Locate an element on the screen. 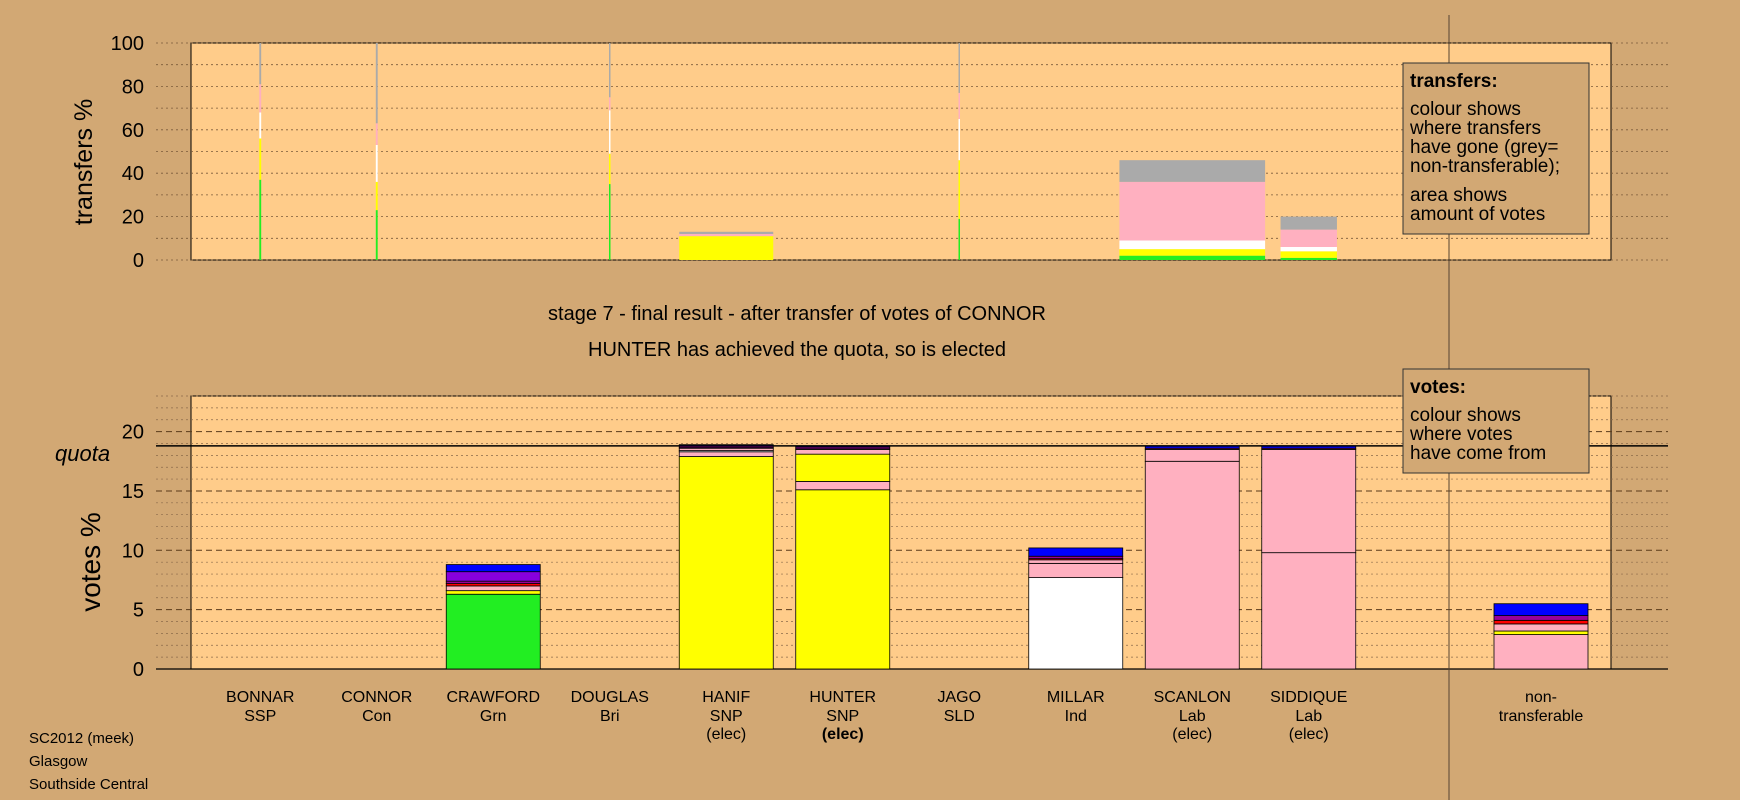 This screenshot has width=1740, height=800. candidate-party-label: Bri is located at coordinates (610, 716).